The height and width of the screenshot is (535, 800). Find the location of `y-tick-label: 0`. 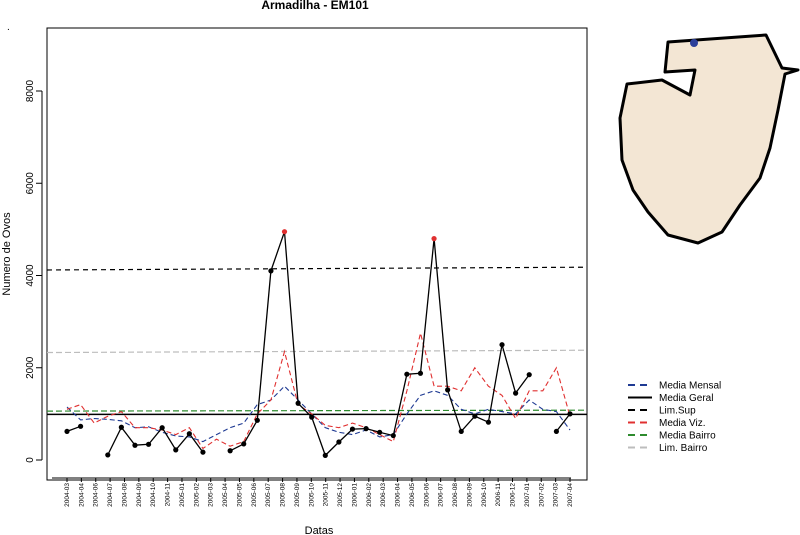

y-tick-label: 0 is located at coordinates (30, 460).